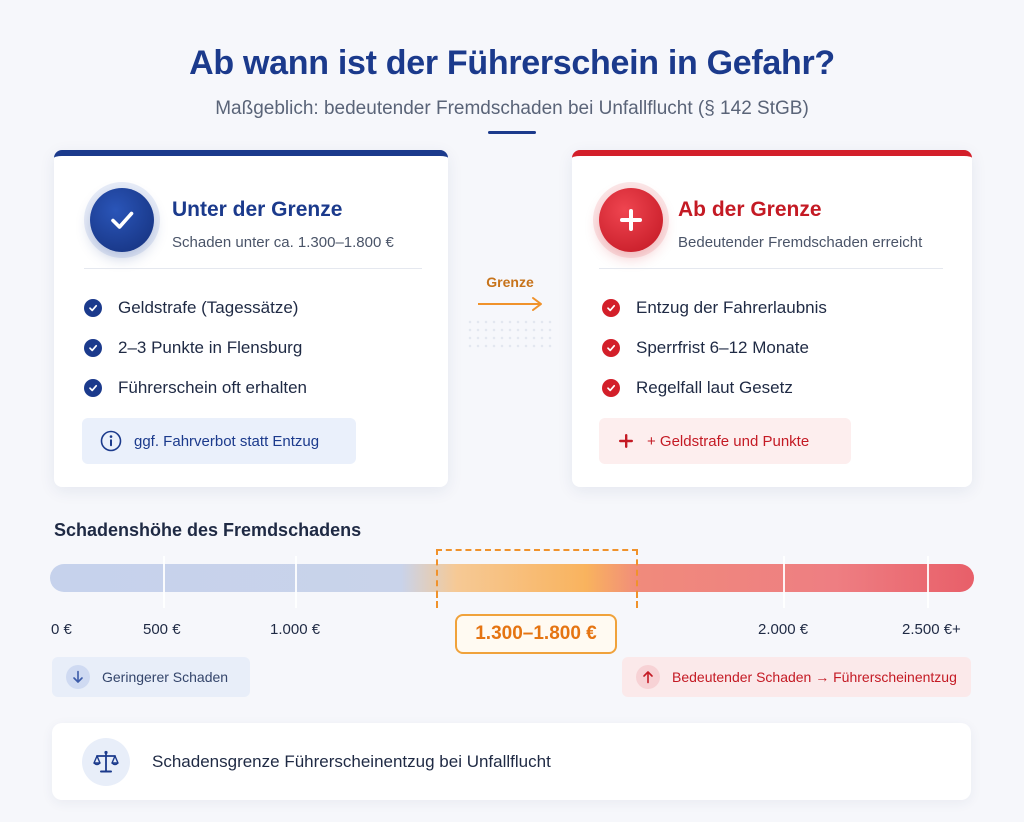 The width and height of the screenshot is (1024, 822). Describe the element at coordinates (510, 333) in the screenshot. I see `decorative-dots` at that location.